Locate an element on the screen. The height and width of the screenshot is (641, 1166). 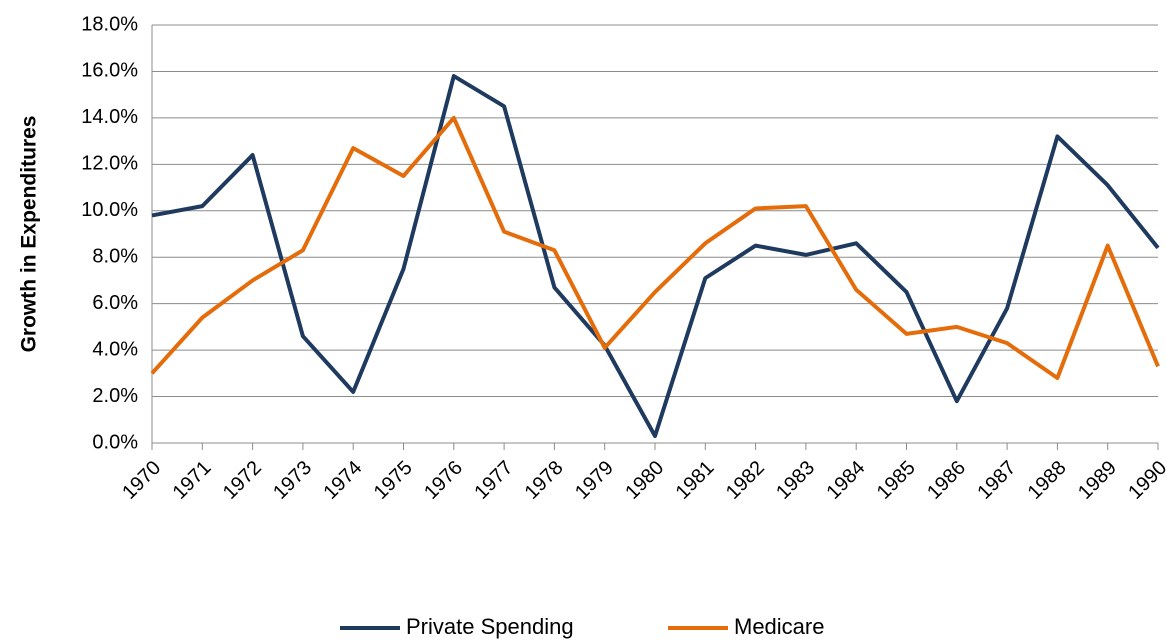
y-tick-label: 0.0% is located at coordinates (115, 442).